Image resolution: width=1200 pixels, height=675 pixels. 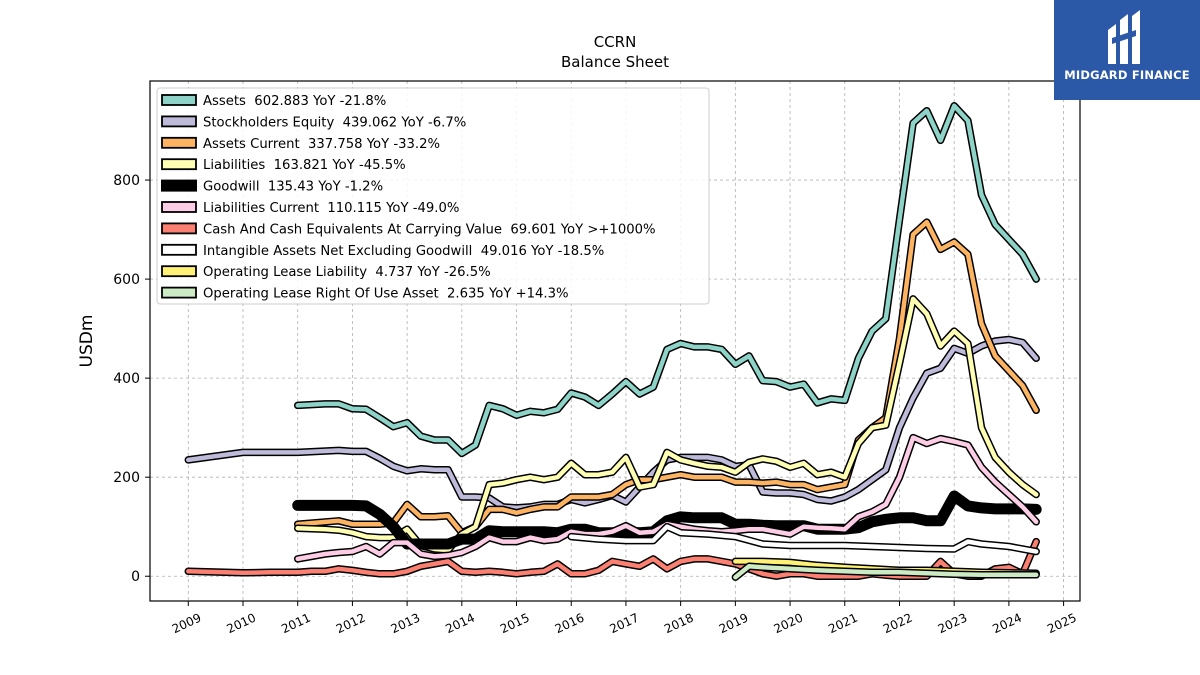 I want to click on x-tick-label: 2011, so click(x=296, y=624).